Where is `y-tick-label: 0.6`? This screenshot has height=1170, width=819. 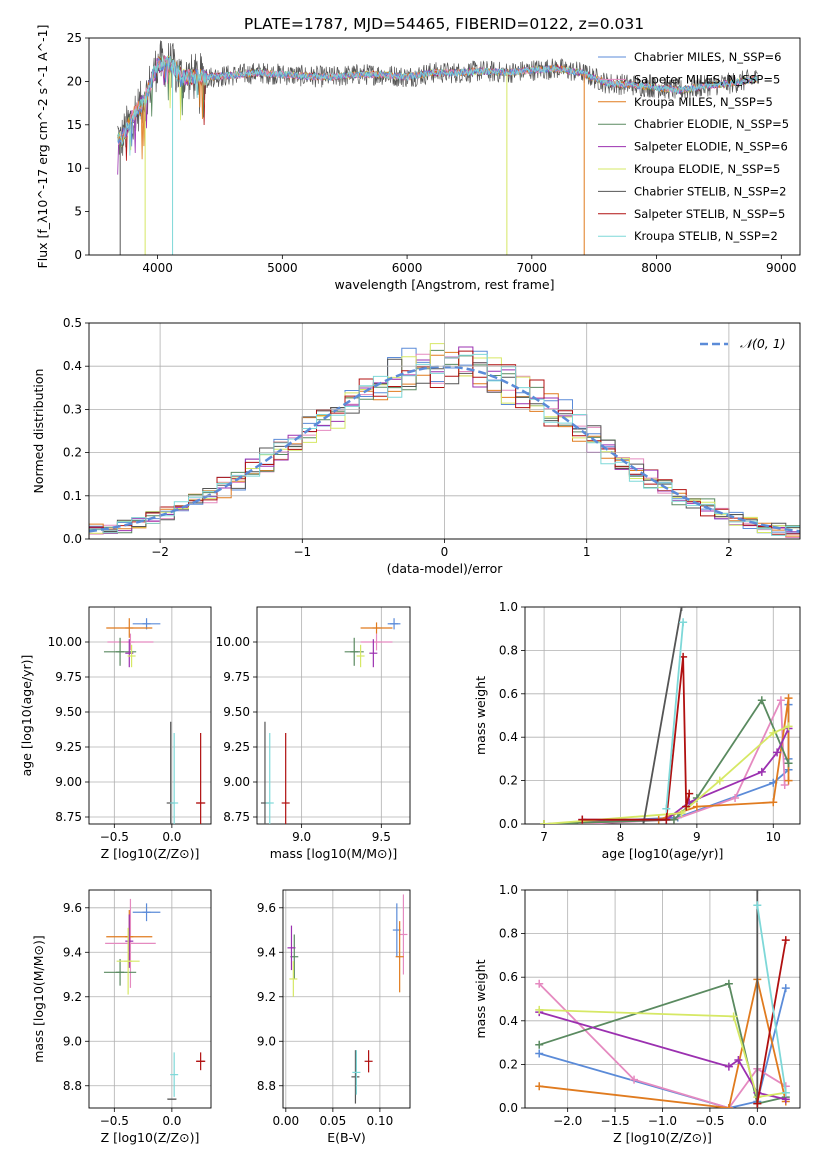 y-tick-label: 0.6 is located at coordinates (508, 694).